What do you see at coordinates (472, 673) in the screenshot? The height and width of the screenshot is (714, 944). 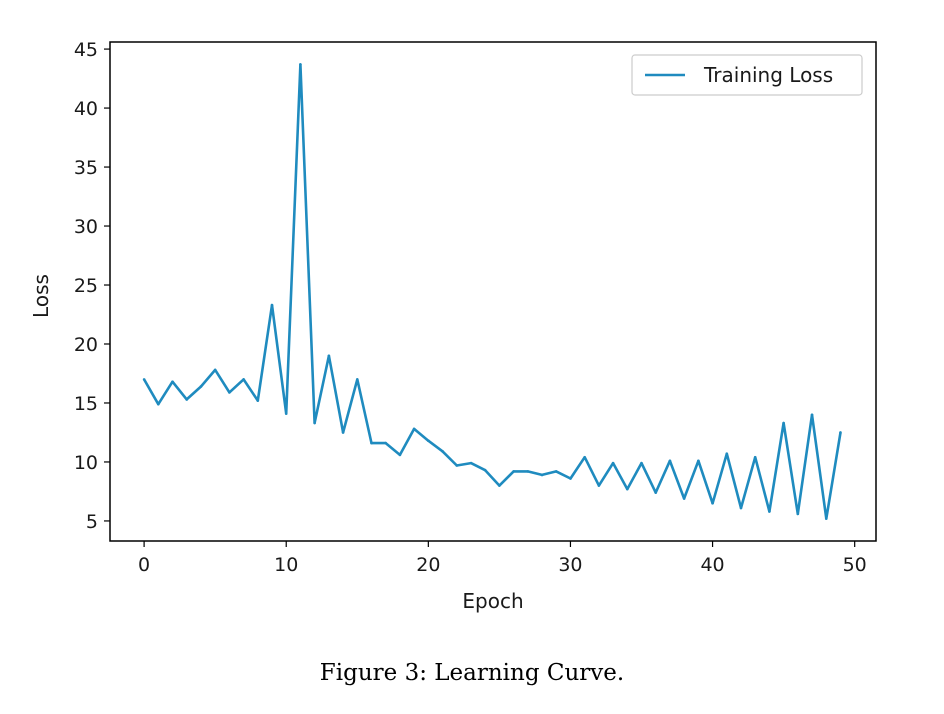 I see `figure-caption: Figure 3: Learning Curve.` at bounding box center [472, 673].